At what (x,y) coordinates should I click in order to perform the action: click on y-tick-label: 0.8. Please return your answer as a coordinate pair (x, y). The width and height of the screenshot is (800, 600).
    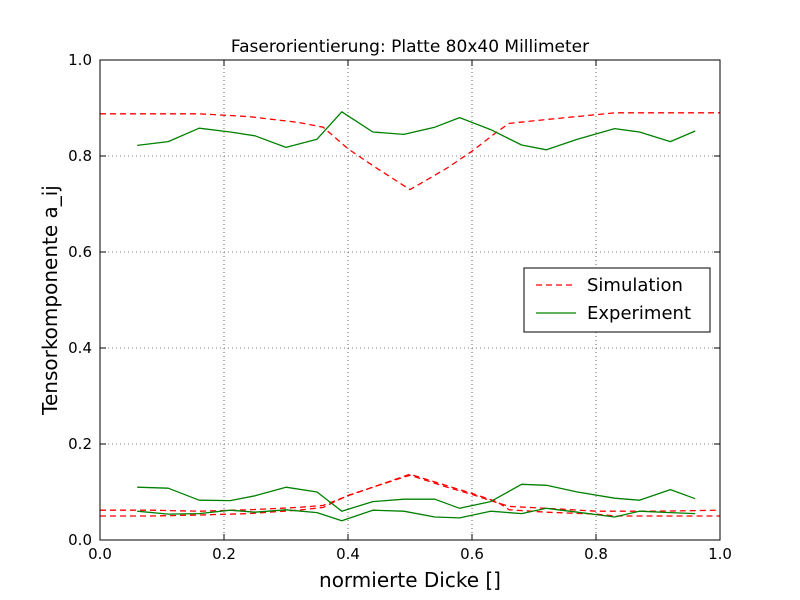
    Looking at the image, I should click on (80, 156).